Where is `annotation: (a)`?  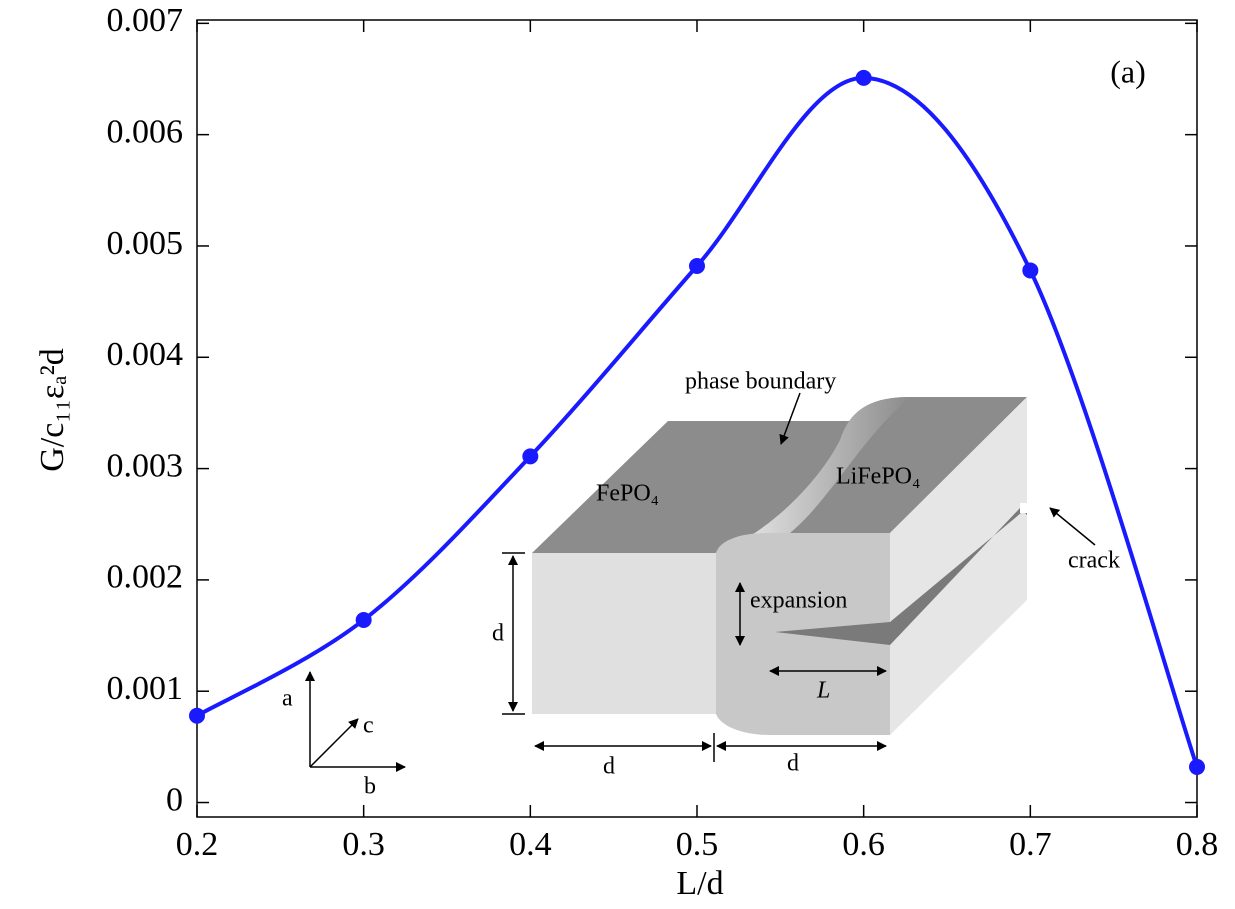
annotation: (a) is located at coordinates (1128, 71).